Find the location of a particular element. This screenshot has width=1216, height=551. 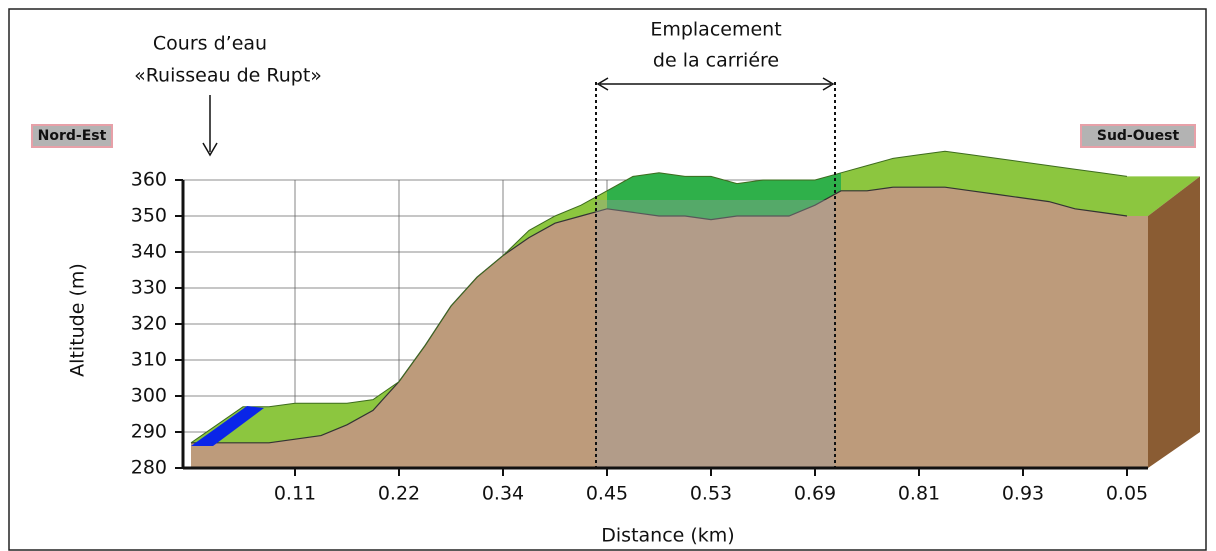

x-tick-label: 0.53 is located at coordinates (711, 494).